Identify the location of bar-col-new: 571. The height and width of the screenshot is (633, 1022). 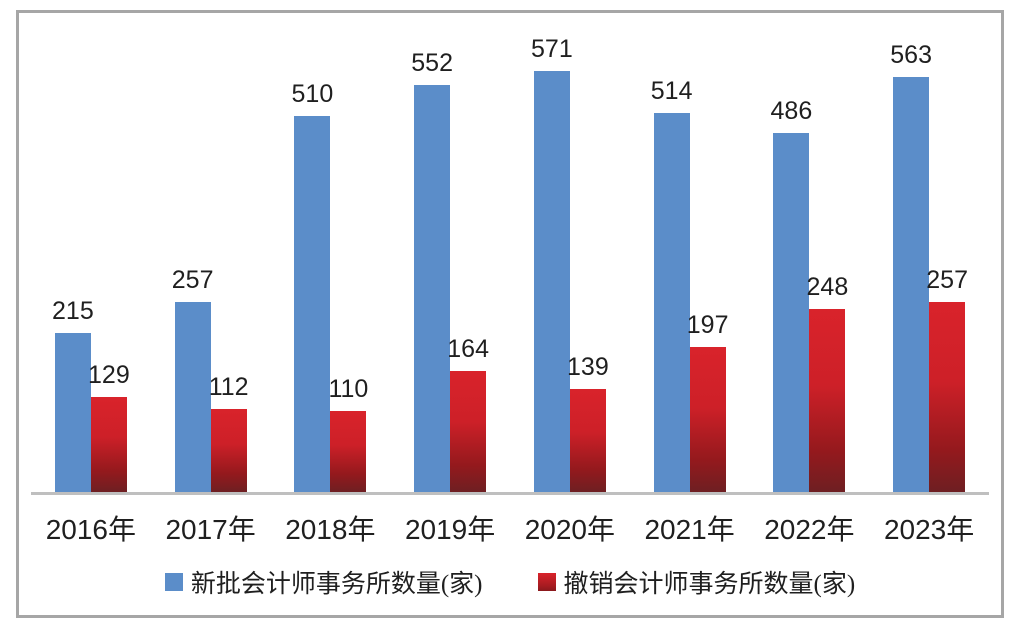
(552, 263).